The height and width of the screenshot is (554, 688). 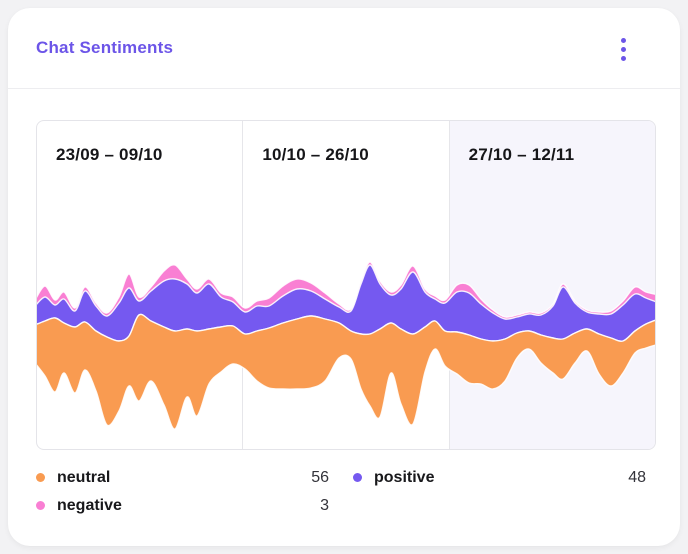 What do you see at coordinates (320, 477) in the screenshot?
I see `legend-value: 56` at bounding box center [320, 477].